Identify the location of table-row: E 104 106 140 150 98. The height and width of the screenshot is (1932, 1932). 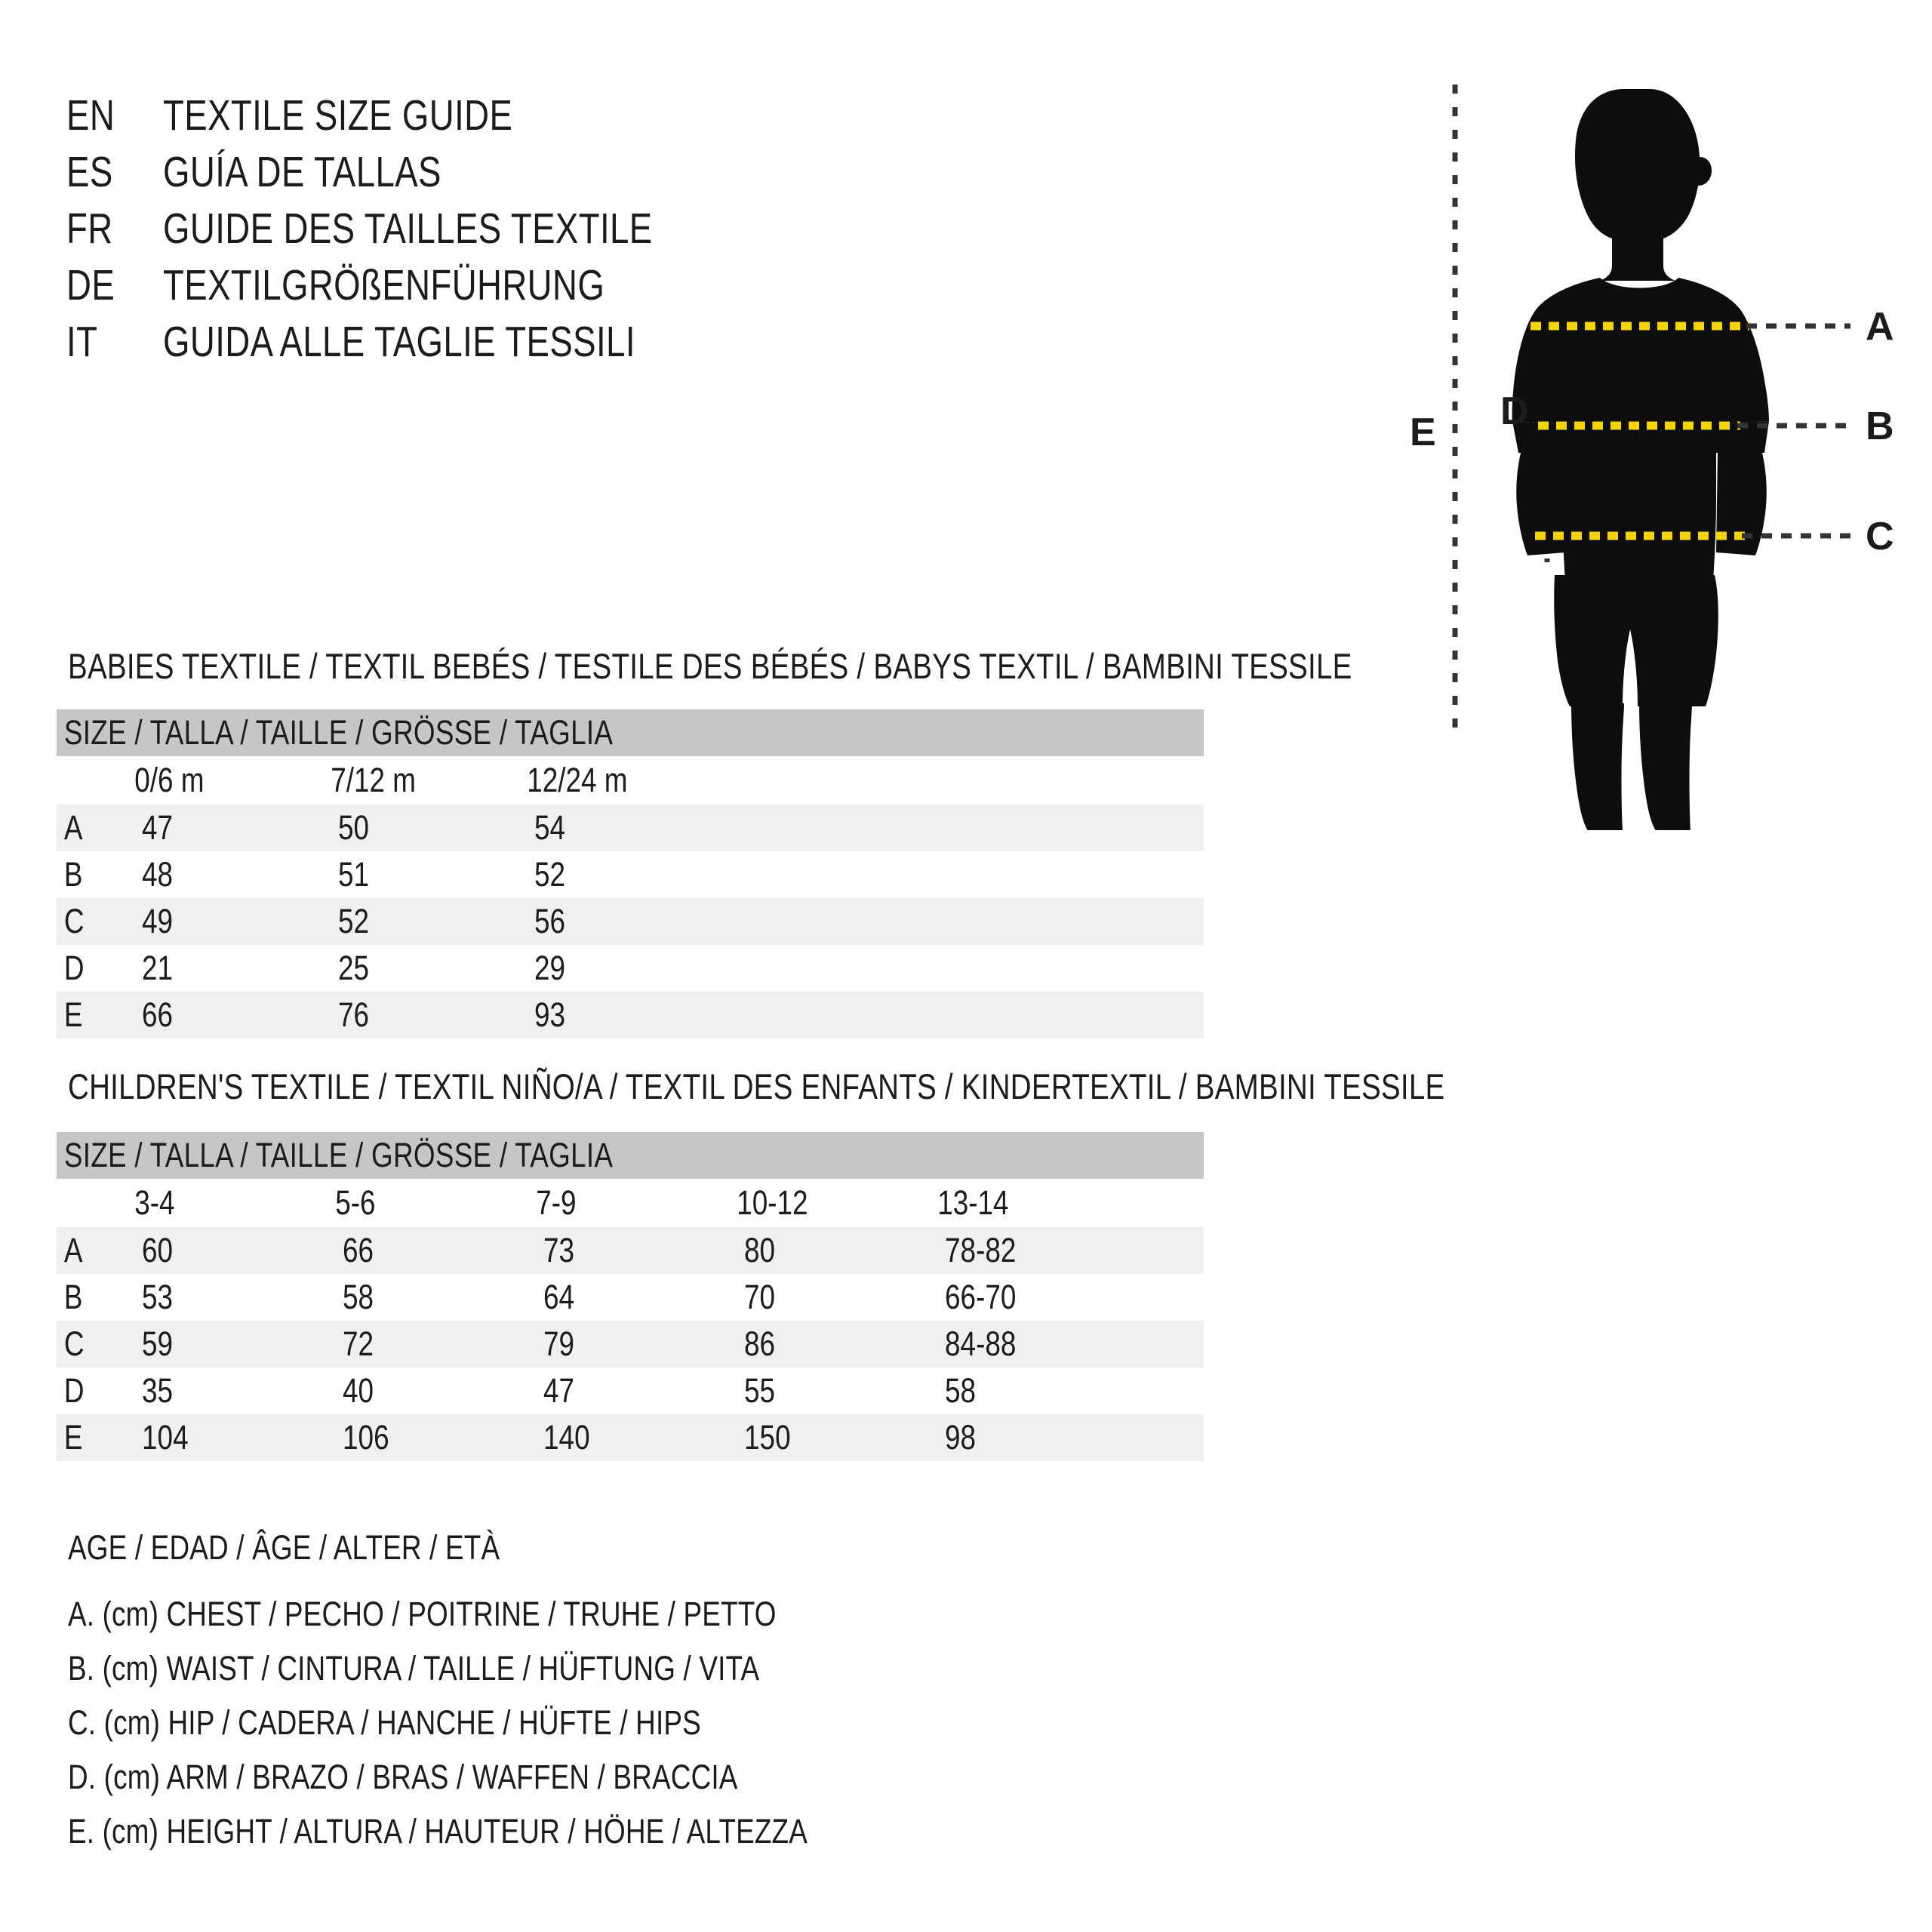
(630, 1437).